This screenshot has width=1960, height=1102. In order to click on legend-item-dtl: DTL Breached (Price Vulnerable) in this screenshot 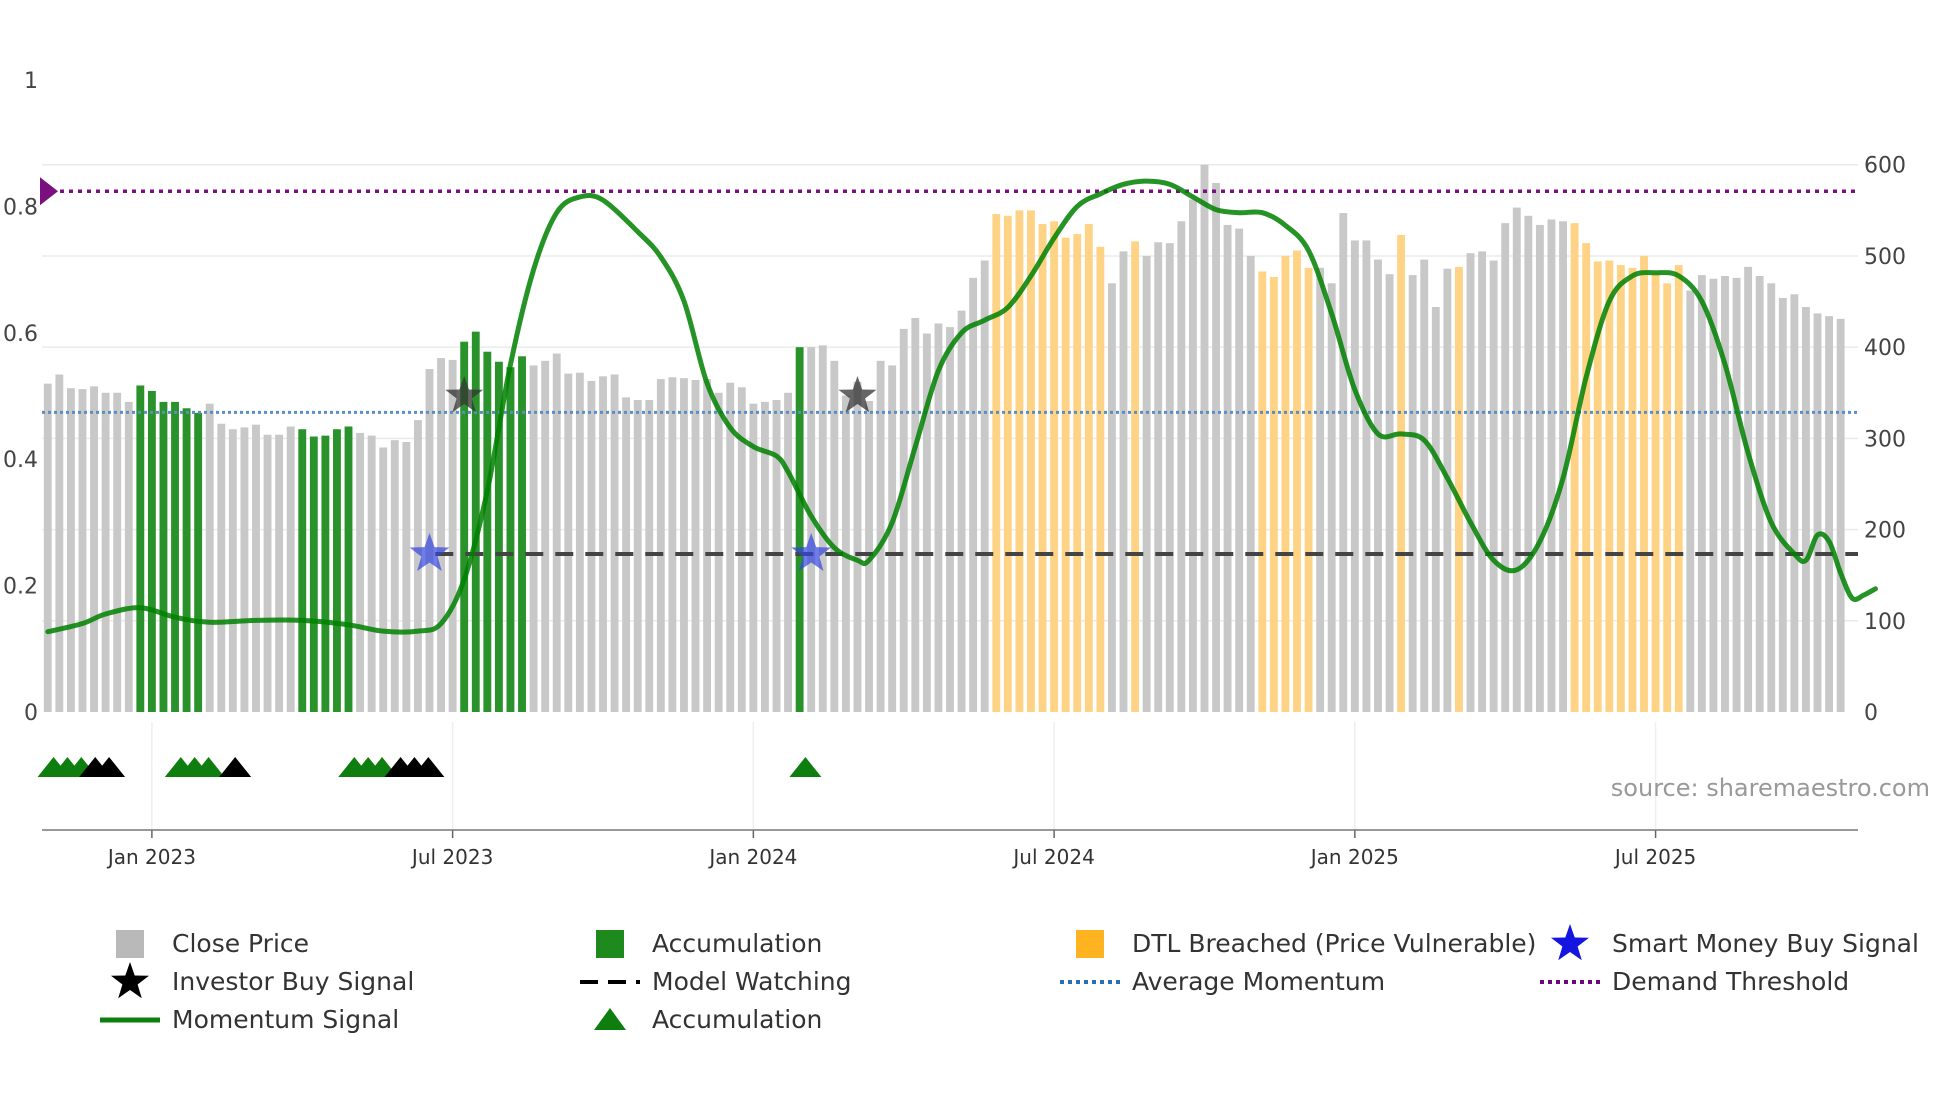, I will do `click(1306, 943)`.